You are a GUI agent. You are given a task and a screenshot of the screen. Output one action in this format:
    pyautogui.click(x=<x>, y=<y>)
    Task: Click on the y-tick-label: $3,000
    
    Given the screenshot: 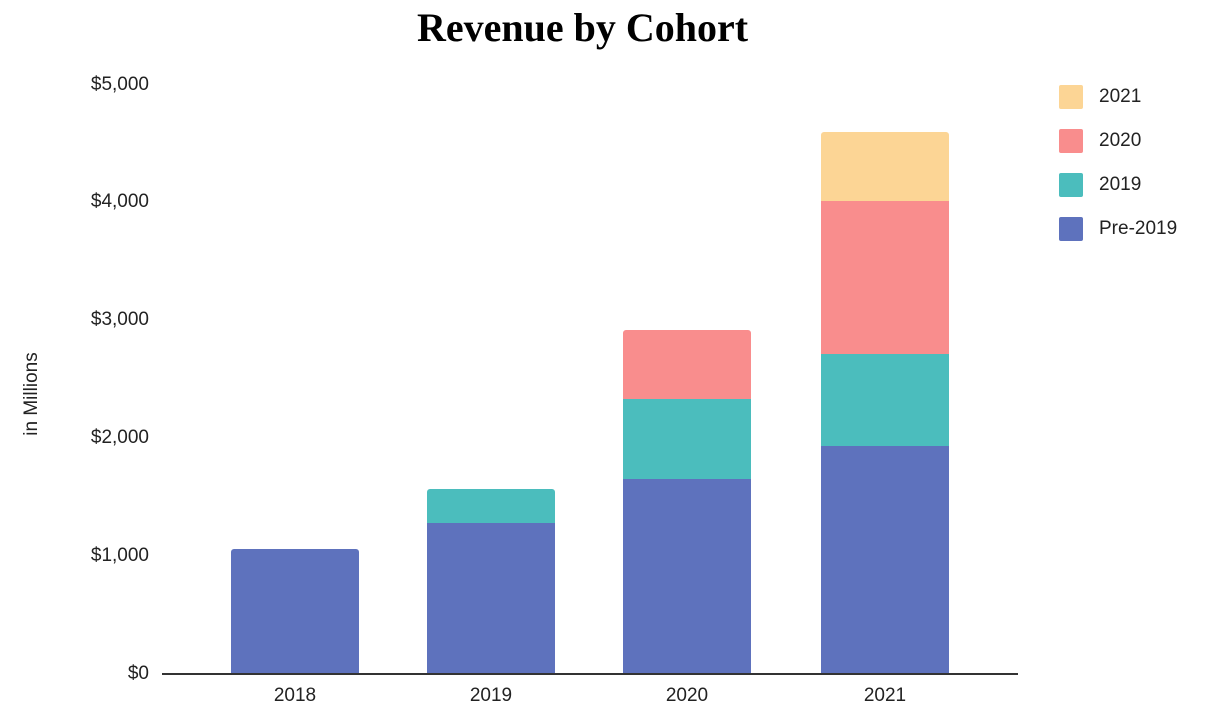 What is the action you would take?
    pyautogui.click(x=119, y=320)
    